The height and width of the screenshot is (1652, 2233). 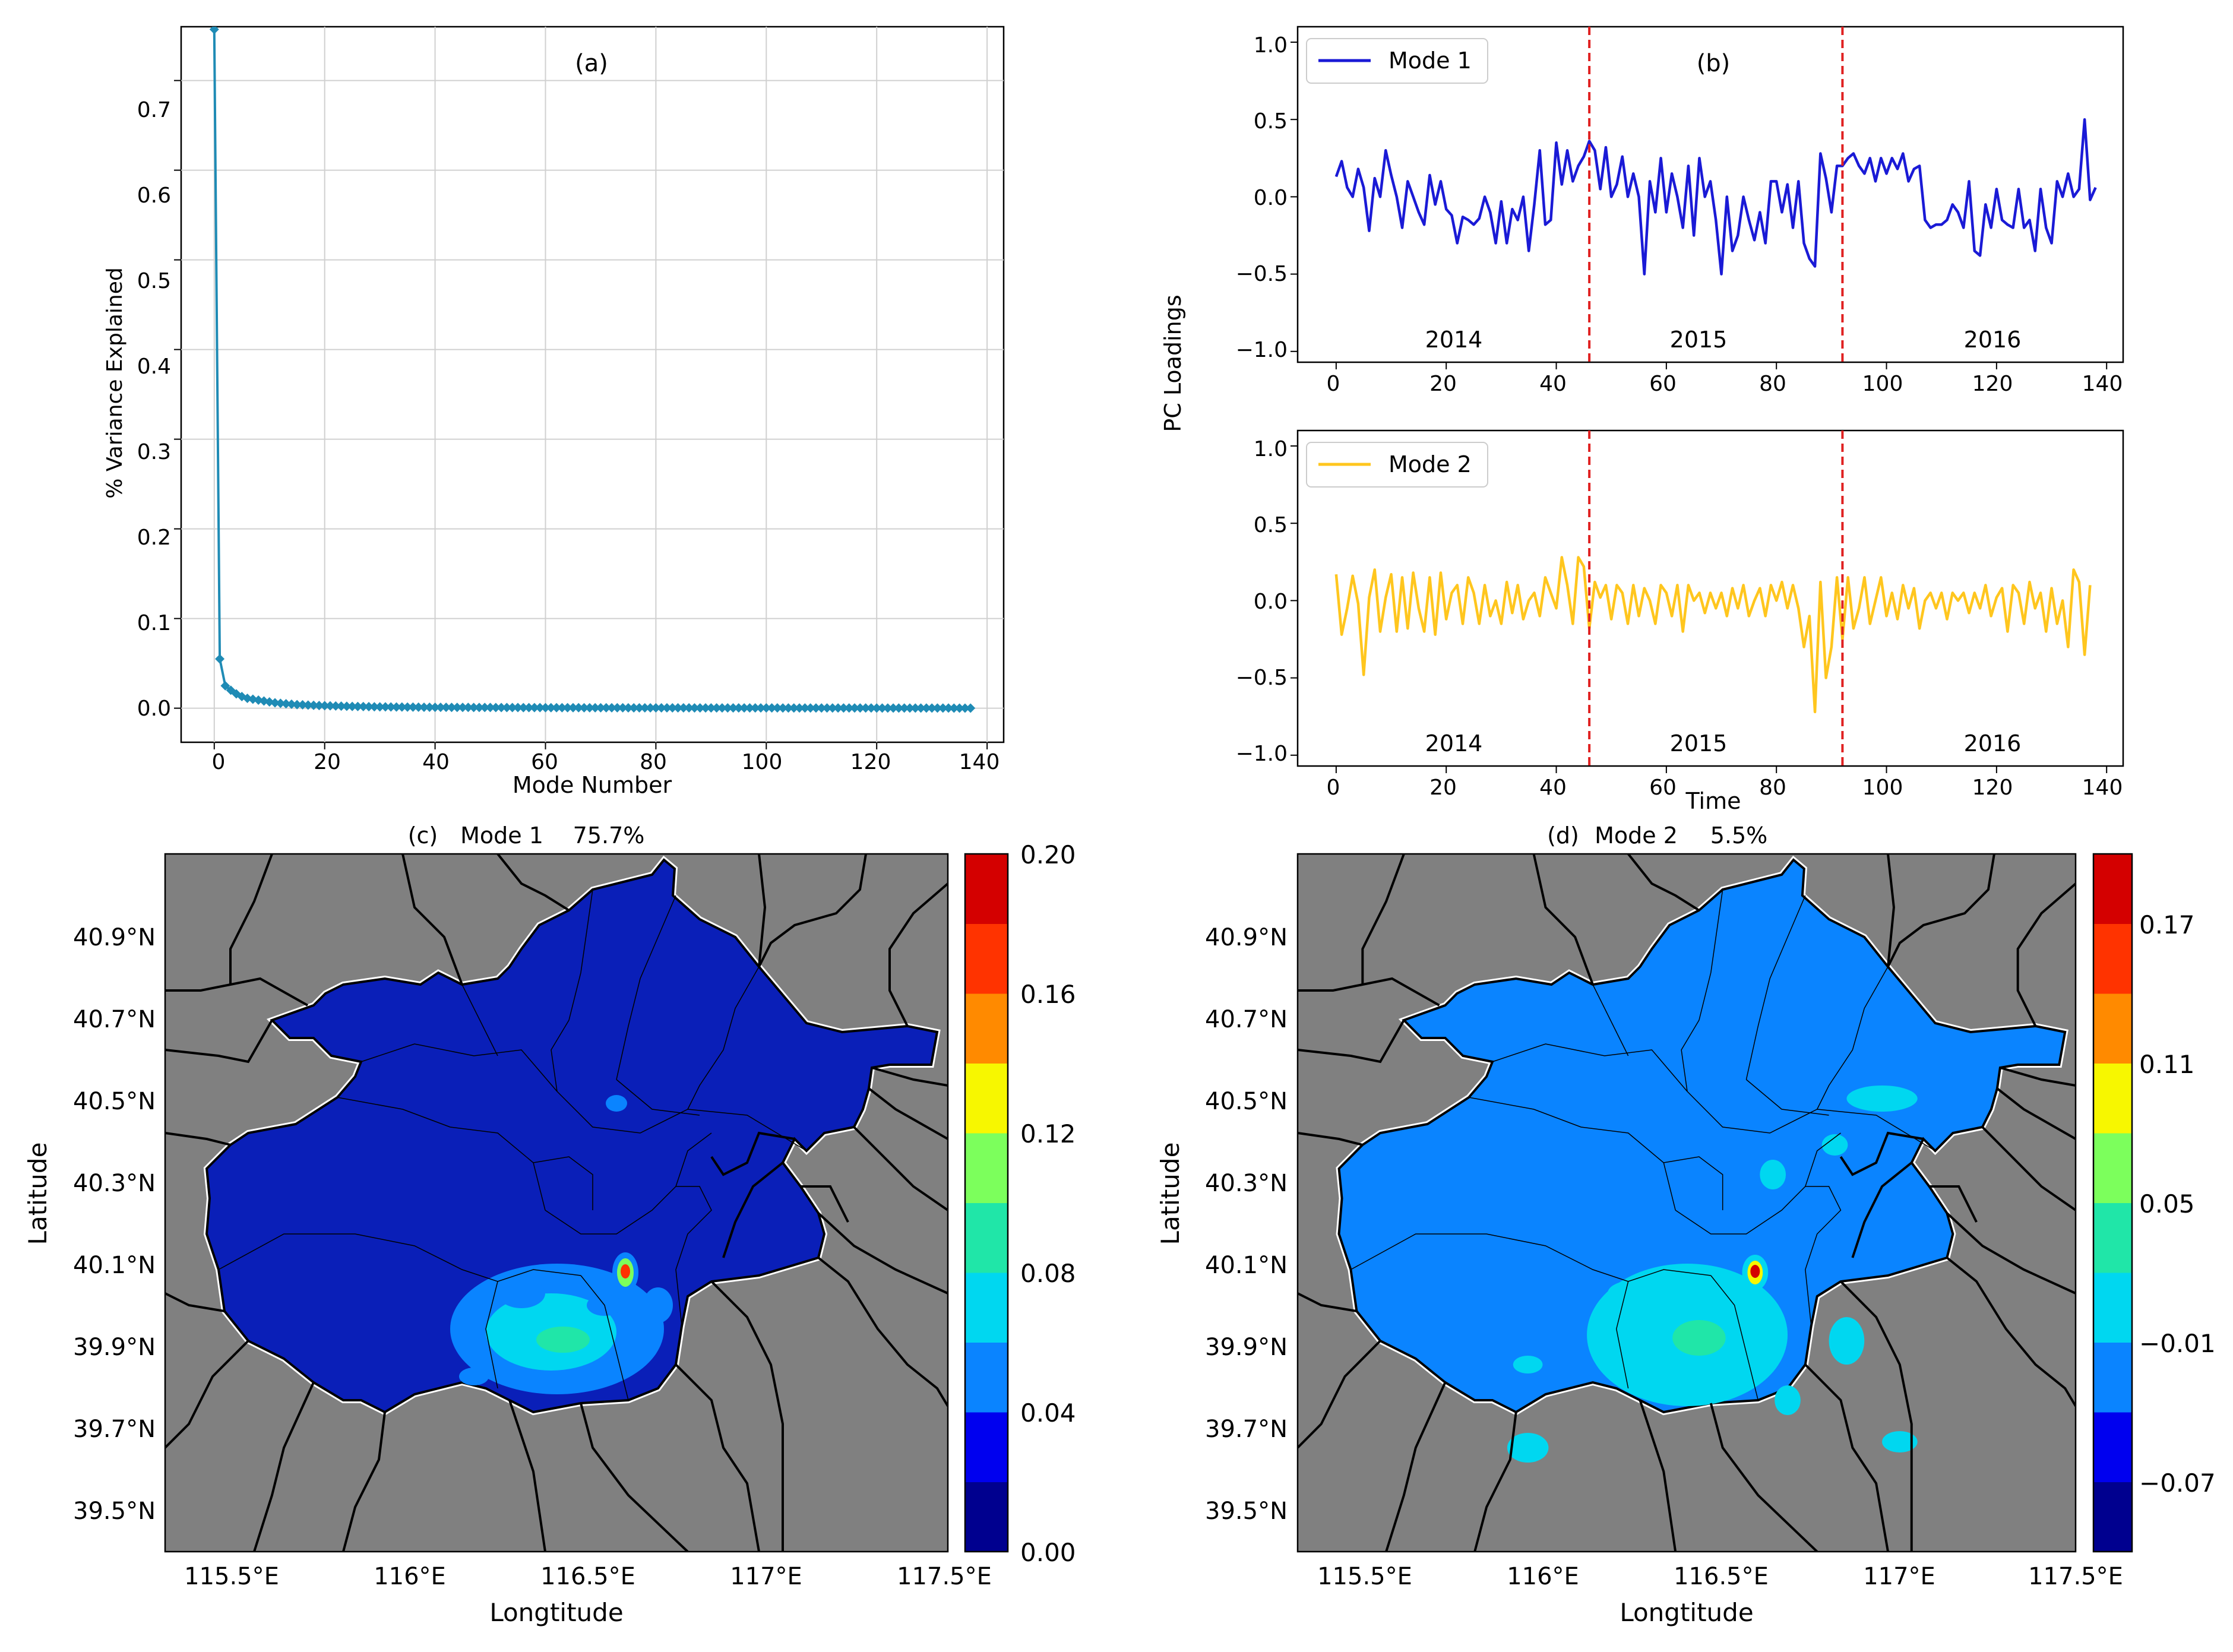 I want to click on a-ytick: 0.0, so click(x=154, y=709).